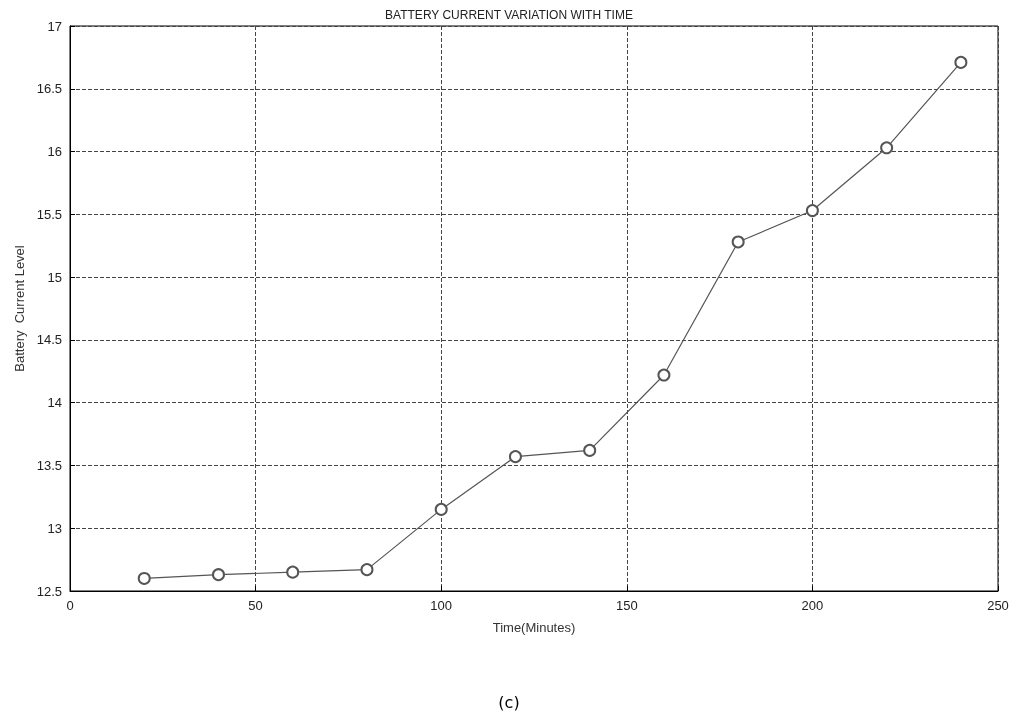  What do you see at coordinates (509, 702) in the screenshot?
I see `text: (c)` at bounding box center [509, 702].